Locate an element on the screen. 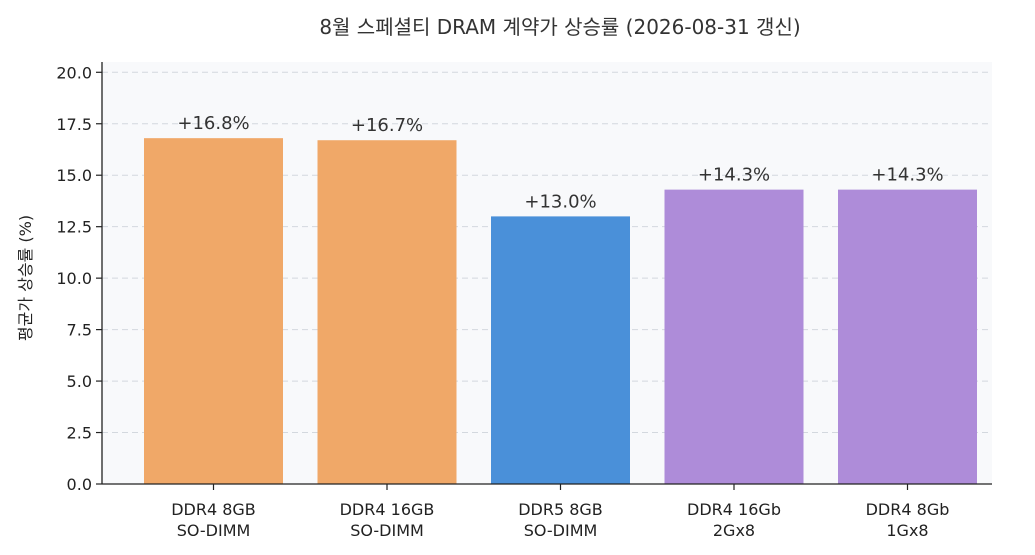 This screenshot has width=1035, height=555. y-tick-label: 7.5 is located at coordinates (79, 330).